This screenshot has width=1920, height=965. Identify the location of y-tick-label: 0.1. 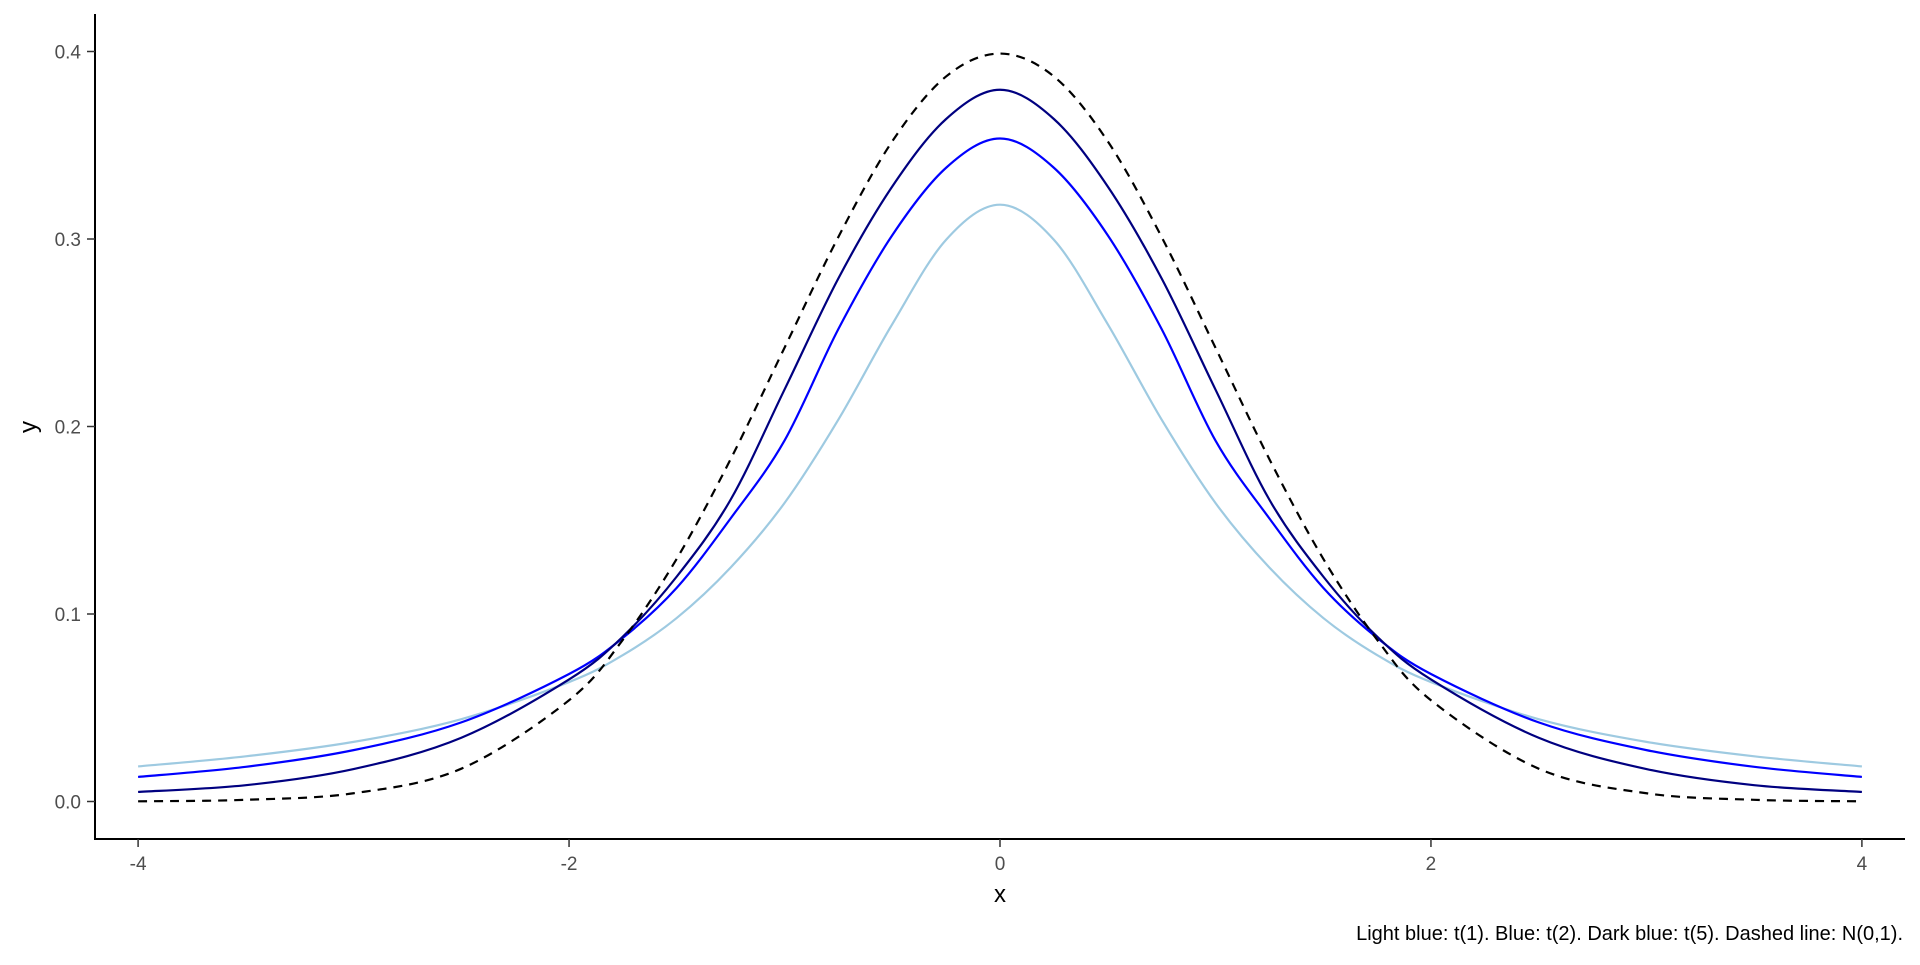
(68, 615).